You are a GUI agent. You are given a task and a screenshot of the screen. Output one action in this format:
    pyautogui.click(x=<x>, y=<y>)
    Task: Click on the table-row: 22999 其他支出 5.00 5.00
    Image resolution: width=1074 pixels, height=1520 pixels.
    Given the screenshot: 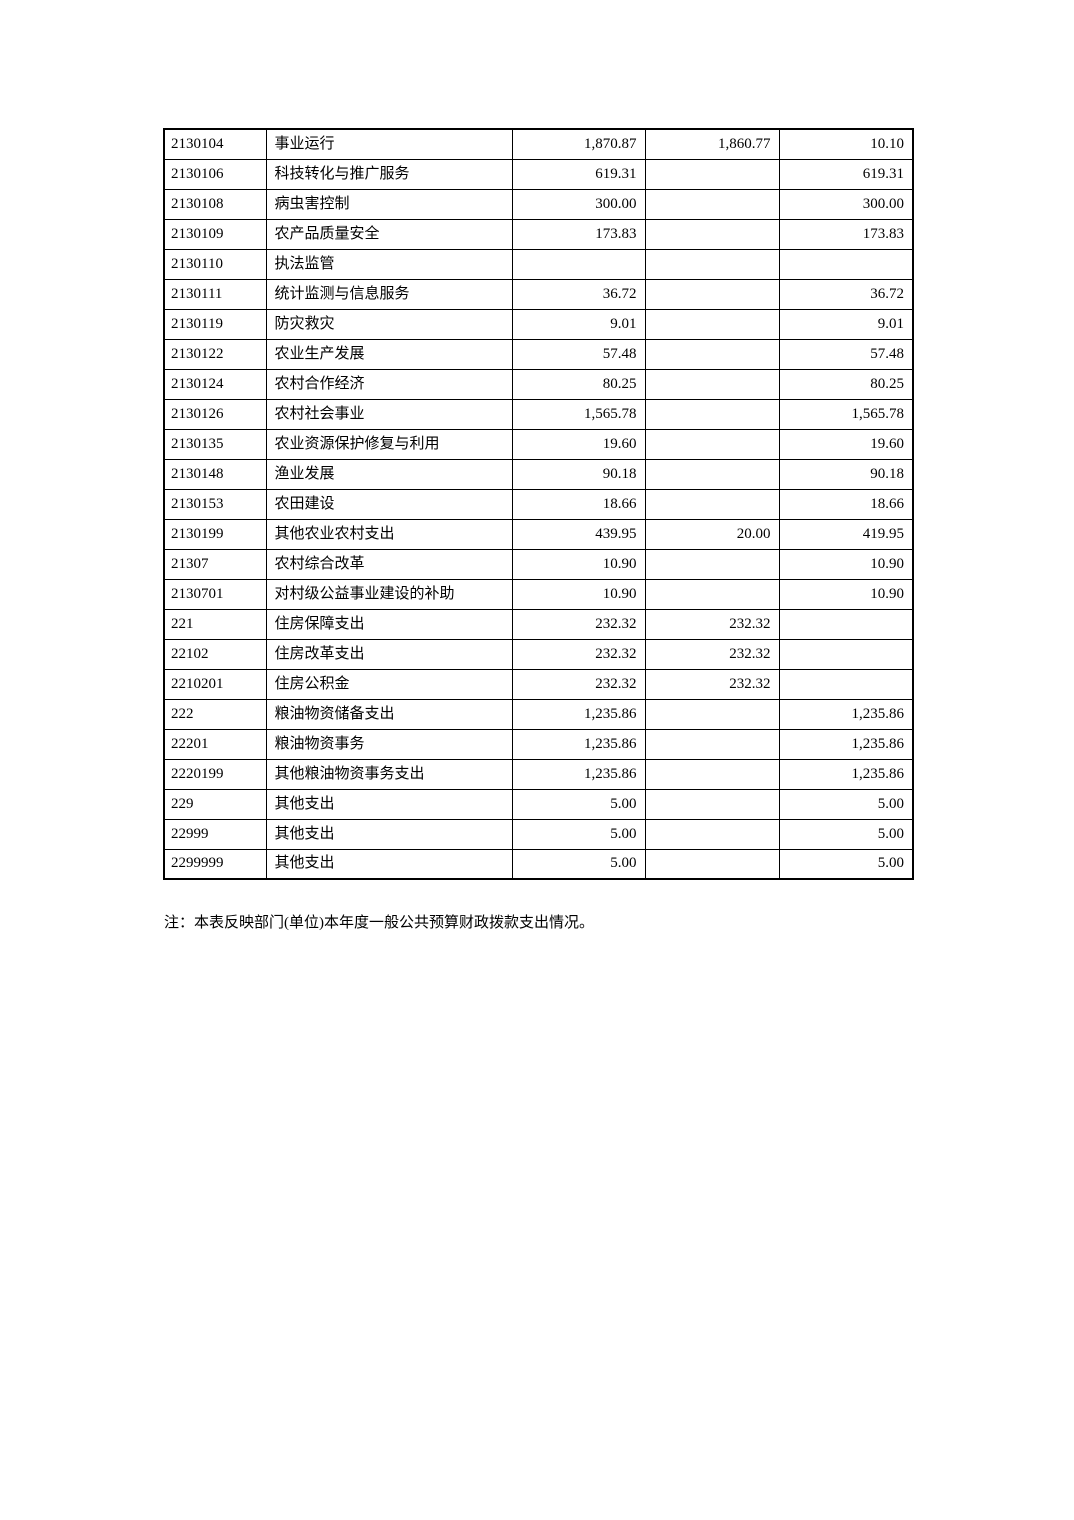 What is the action you would take?
    pyautogui.click(x=538, y=834)
    